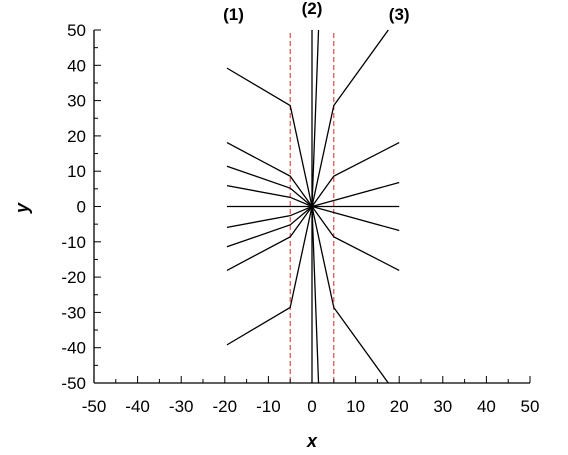 The image size is (568, 455). What do you see at coordinates (530, 406) in the screenshot?
I see `x-tick-label: 50` at bounding box center [530, 406].